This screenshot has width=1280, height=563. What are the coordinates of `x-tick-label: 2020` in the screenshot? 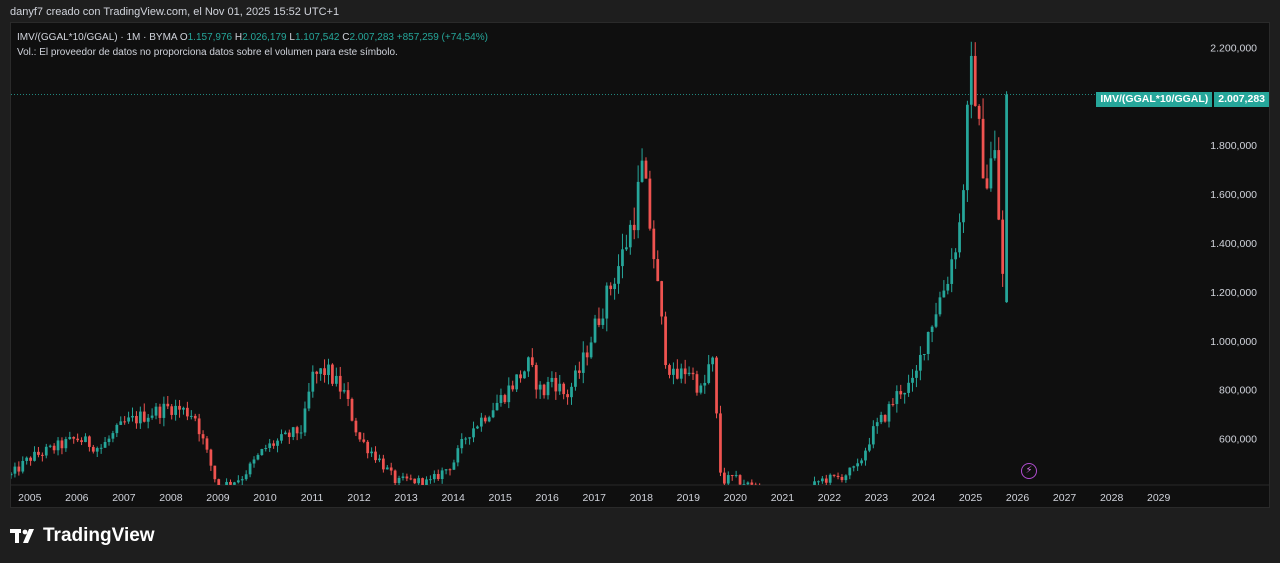 It's located at (736, 498).